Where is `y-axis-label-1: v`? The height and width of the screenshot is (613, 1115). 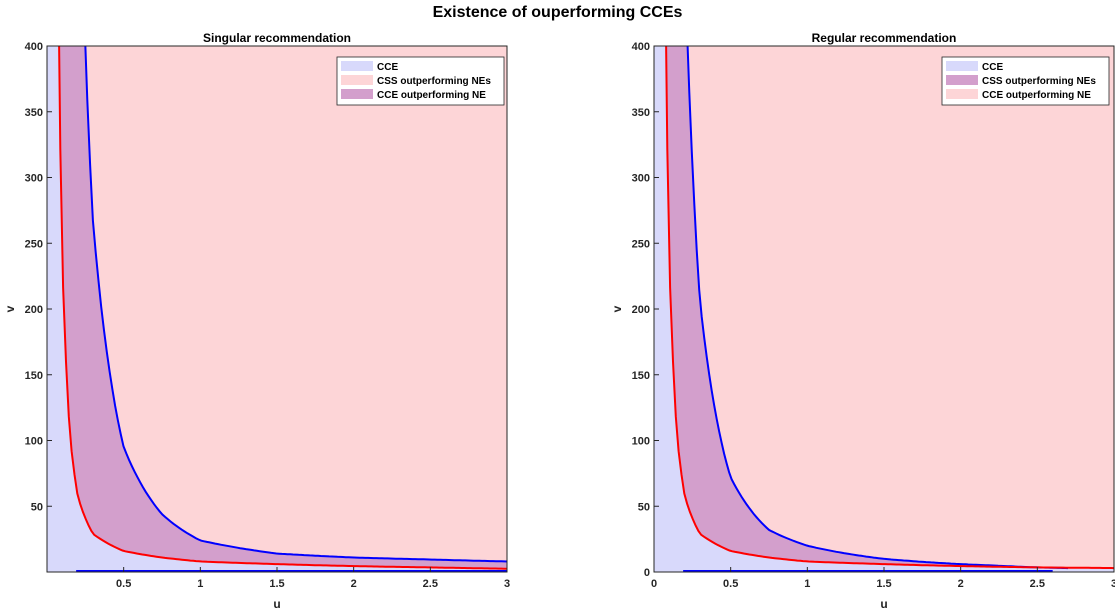
y-axis-label-1: v is located at coordinates (617, 308).